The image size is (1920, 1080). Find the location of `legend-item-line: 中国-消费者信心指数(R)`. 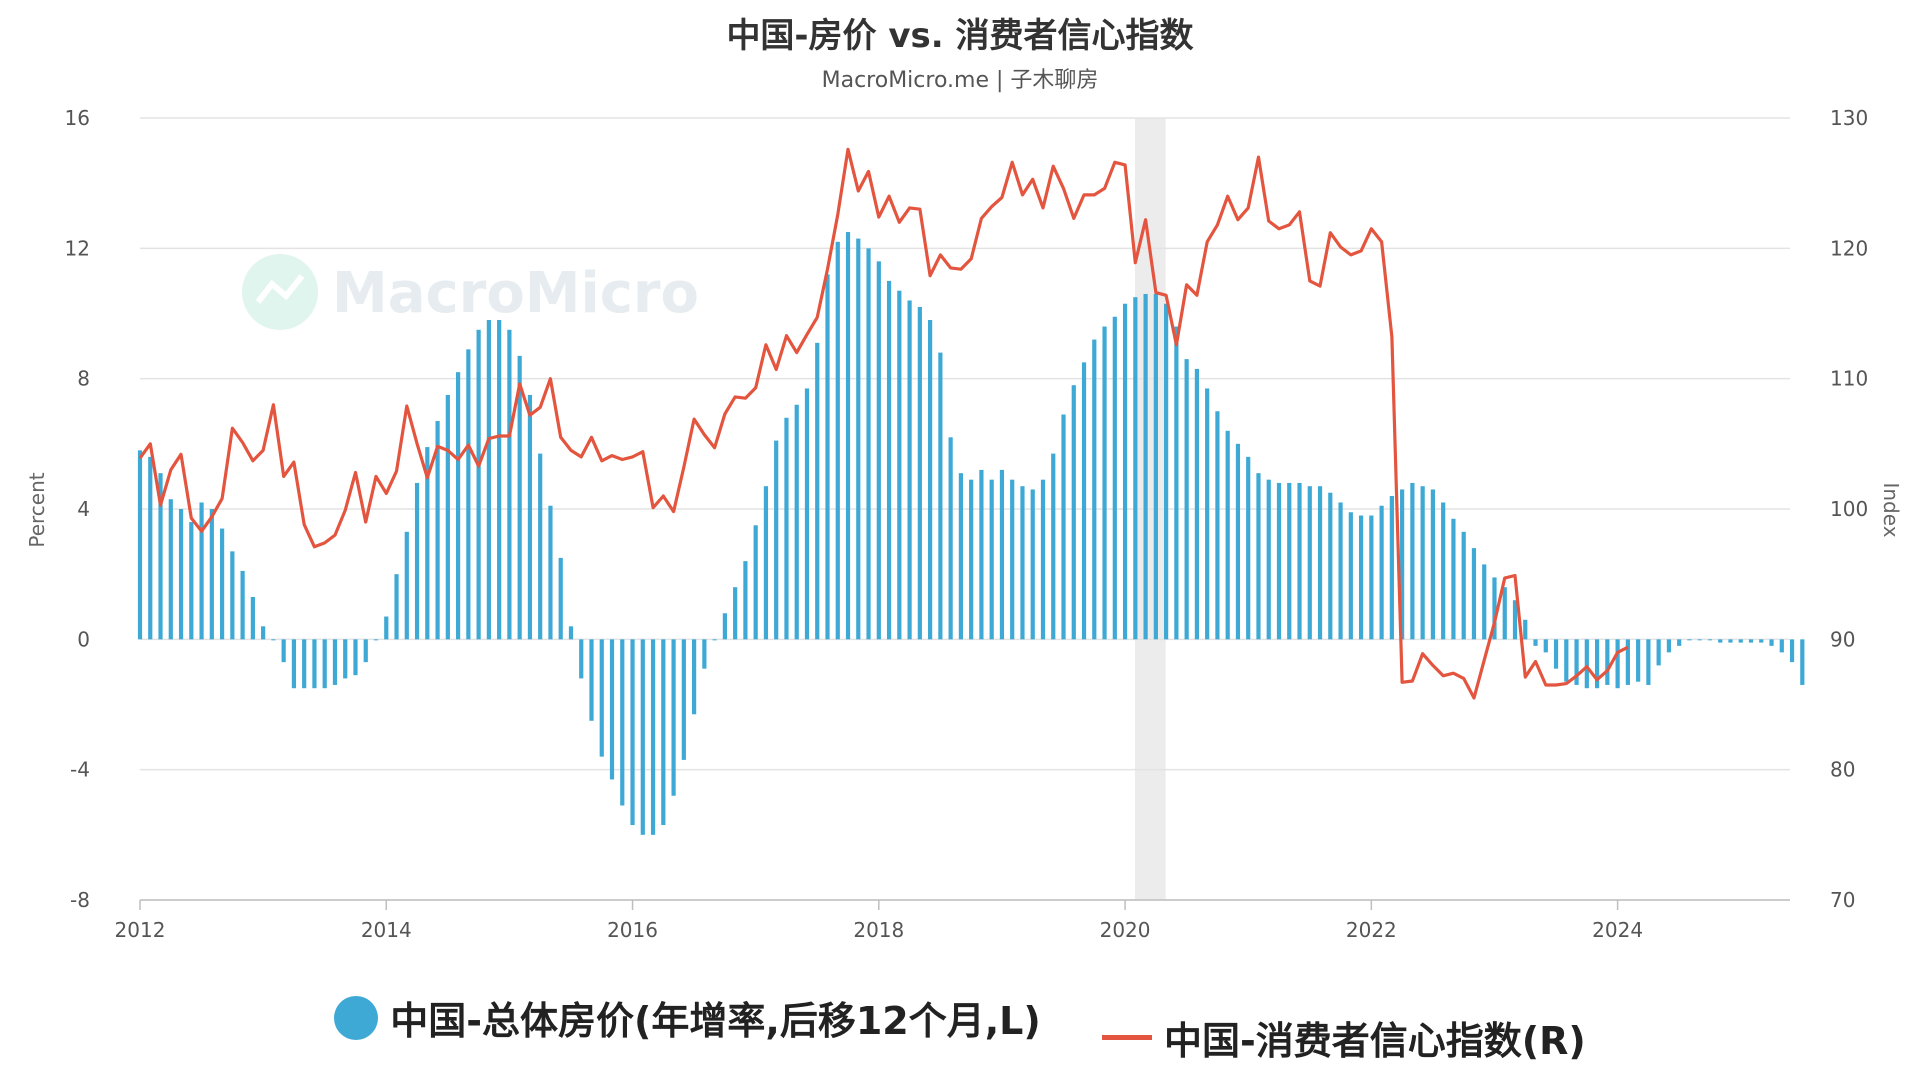

legend-item-line: 中国-消费者信心指数(R) is located at coordinates (1343, 1037).